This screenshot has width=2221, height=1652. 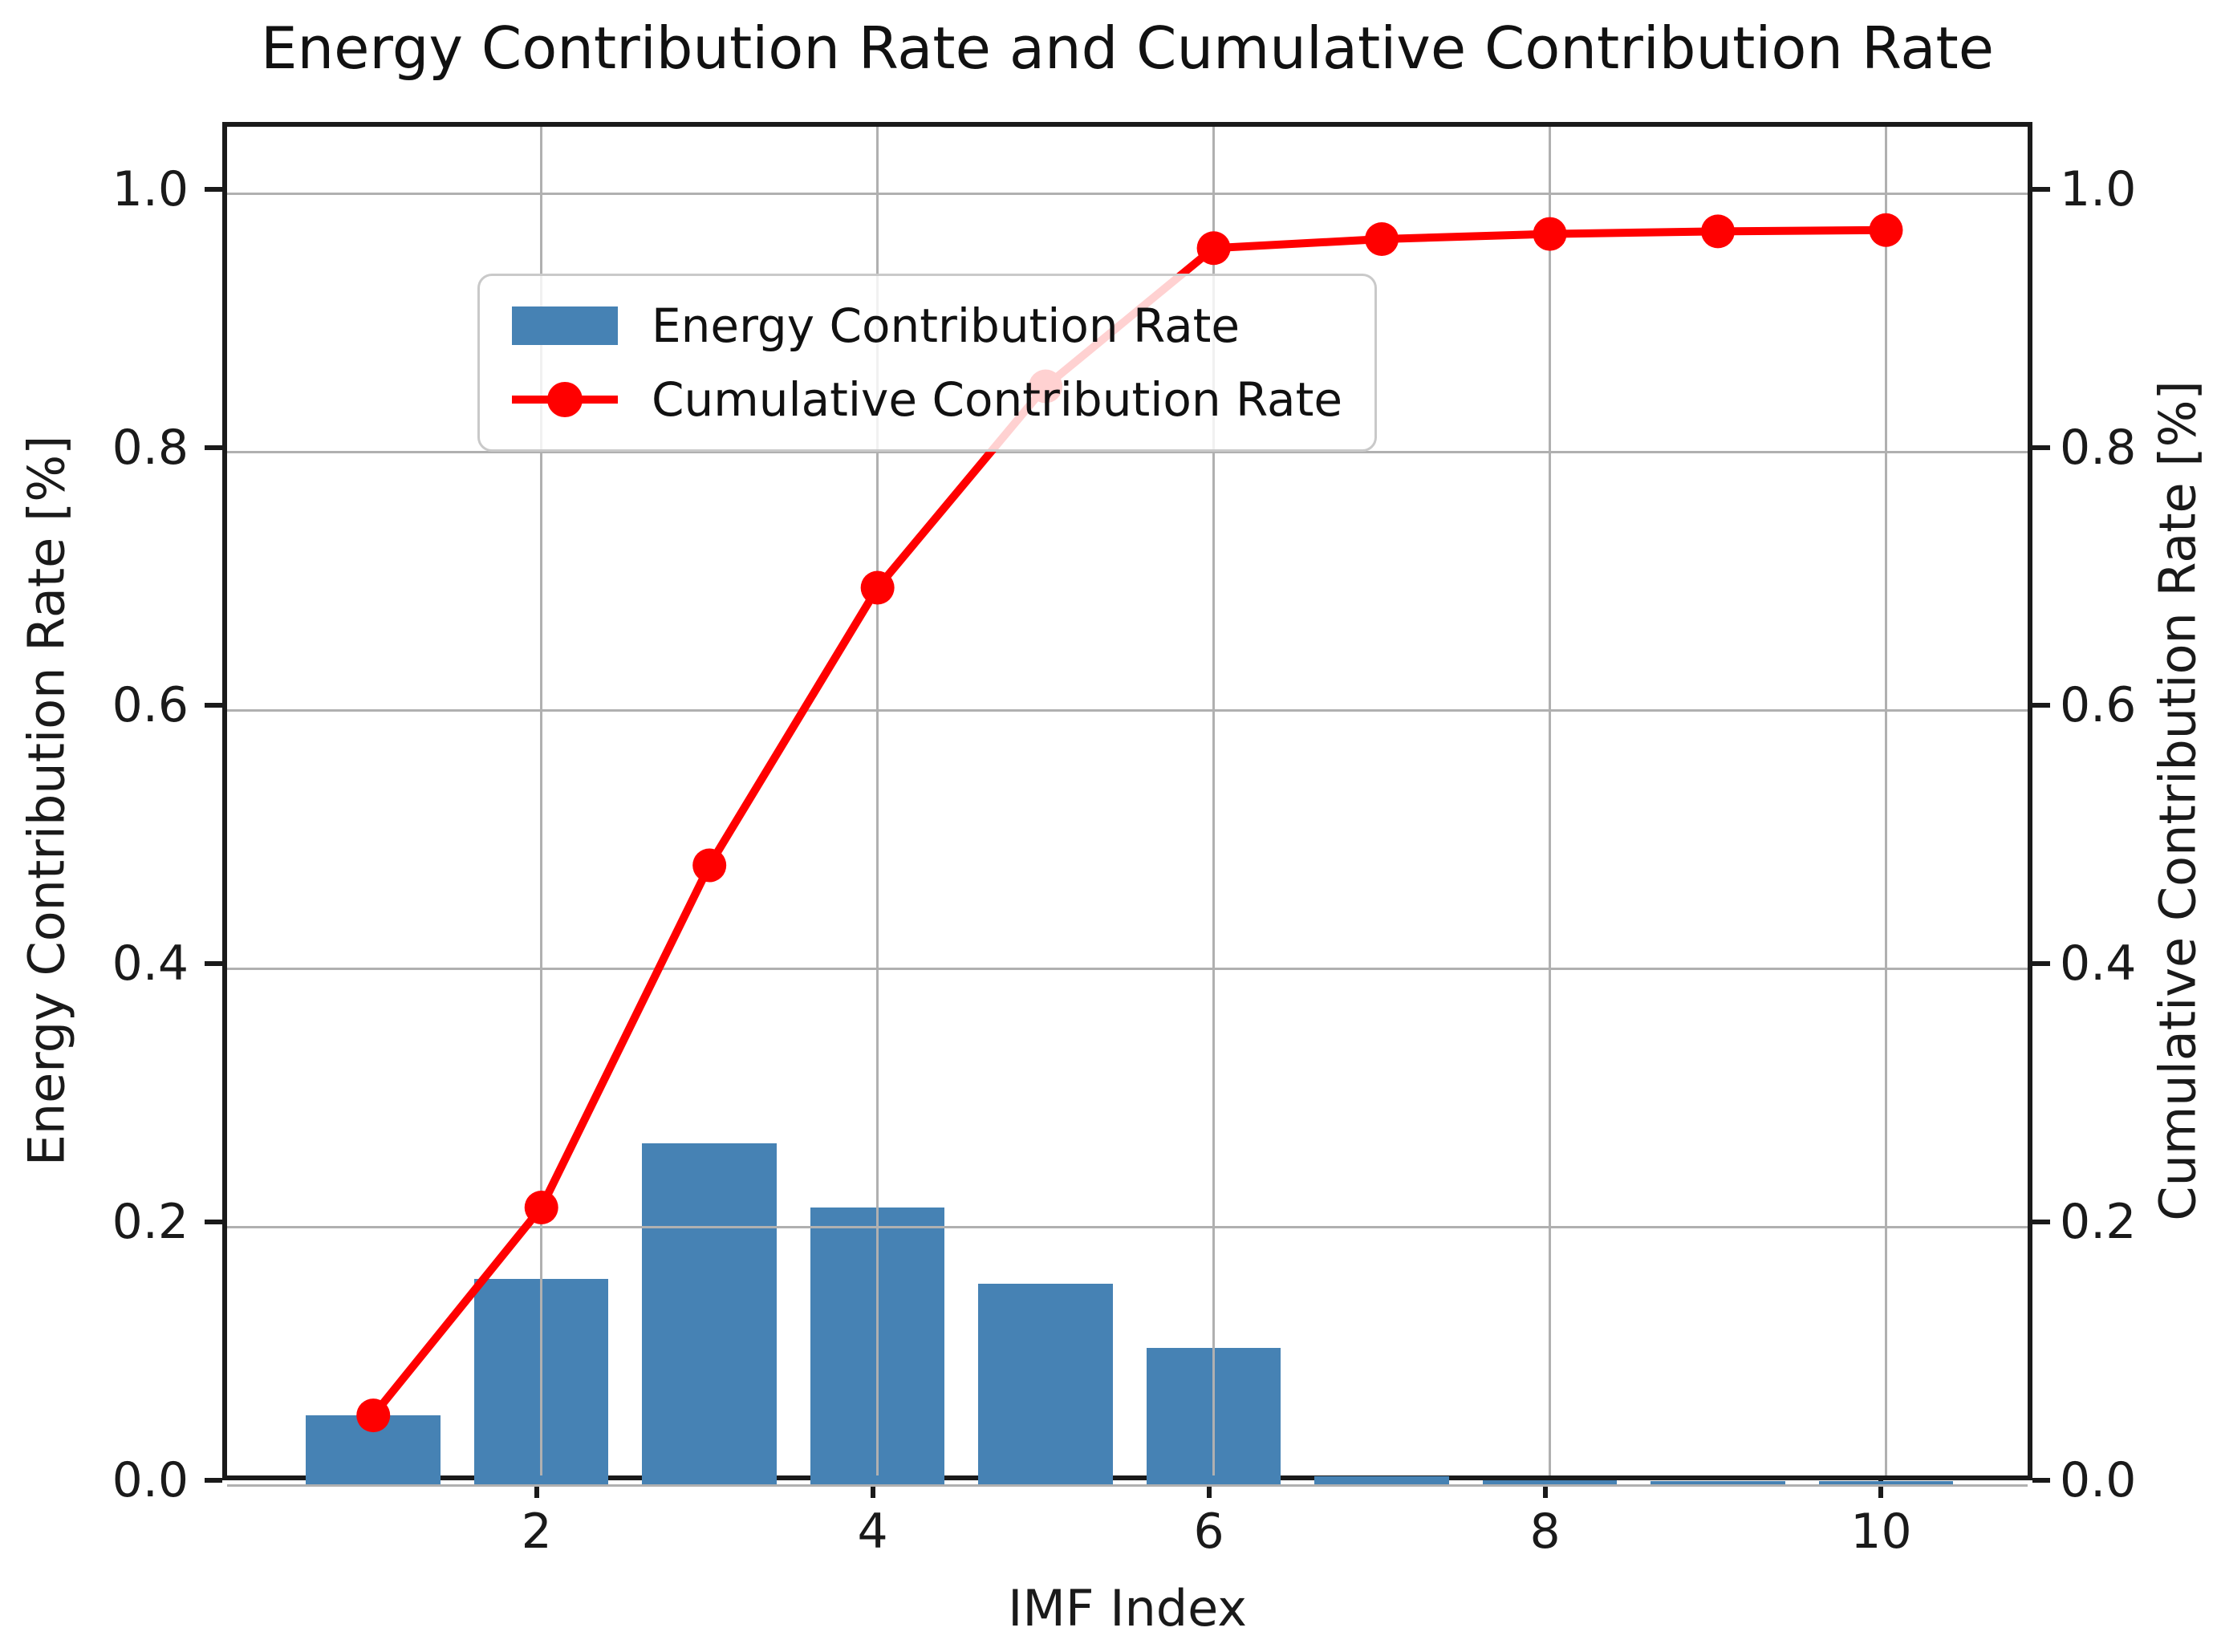 I want to click on x-tick-label-6: 6, so click(x=1208, y=1532).